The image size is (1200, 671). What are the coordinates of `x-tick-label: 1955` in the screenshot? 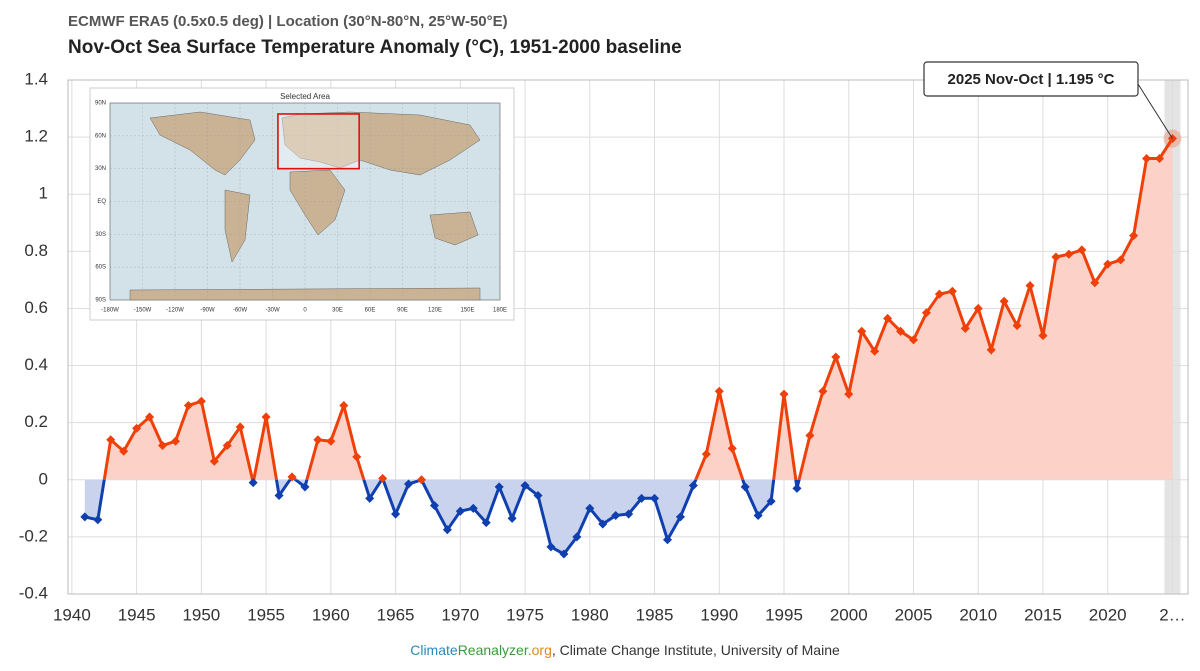 It's located at (266, 614).